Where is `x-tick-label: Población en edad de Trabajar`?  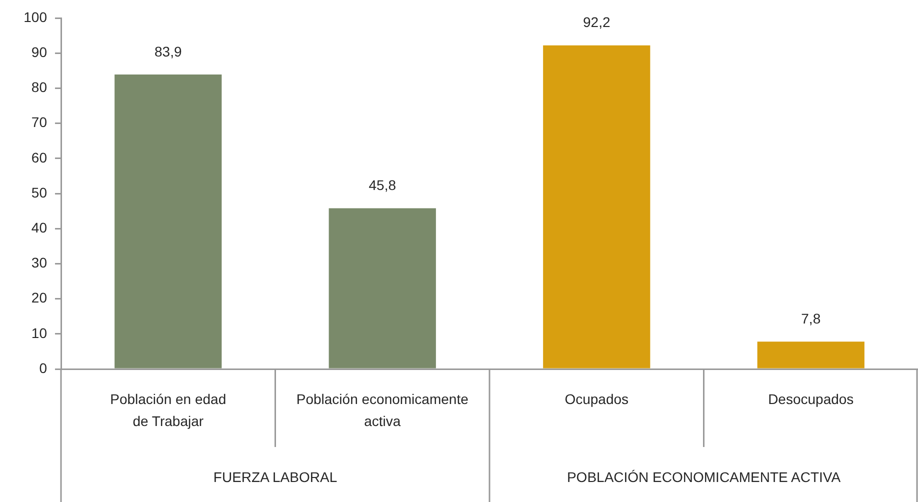
x-tick-label: Población en edad de Trabajar is located at coordinates (168, 409).